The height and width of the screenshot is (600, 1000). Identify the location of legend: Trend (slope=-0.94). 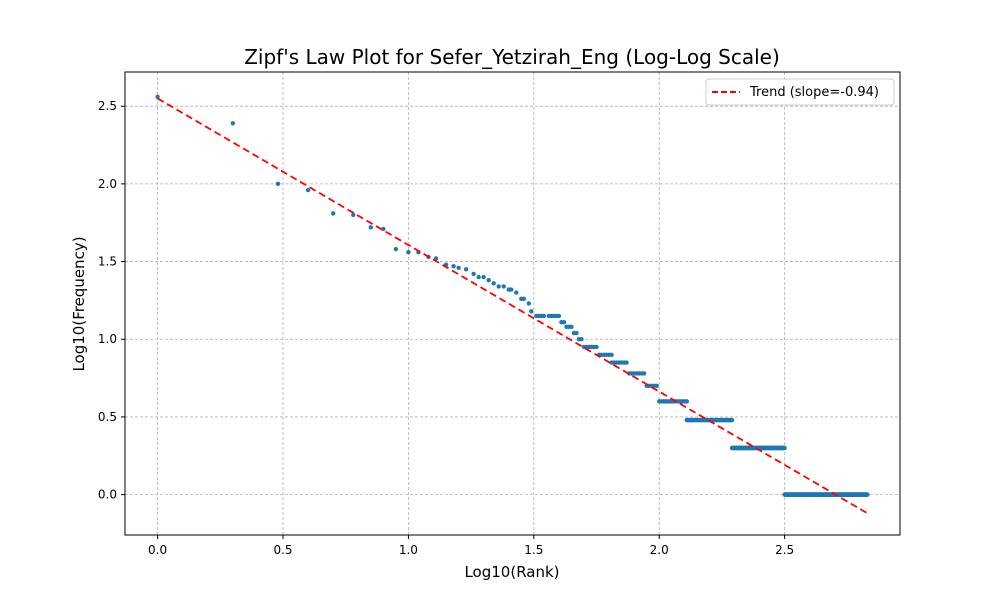
(800, 92).